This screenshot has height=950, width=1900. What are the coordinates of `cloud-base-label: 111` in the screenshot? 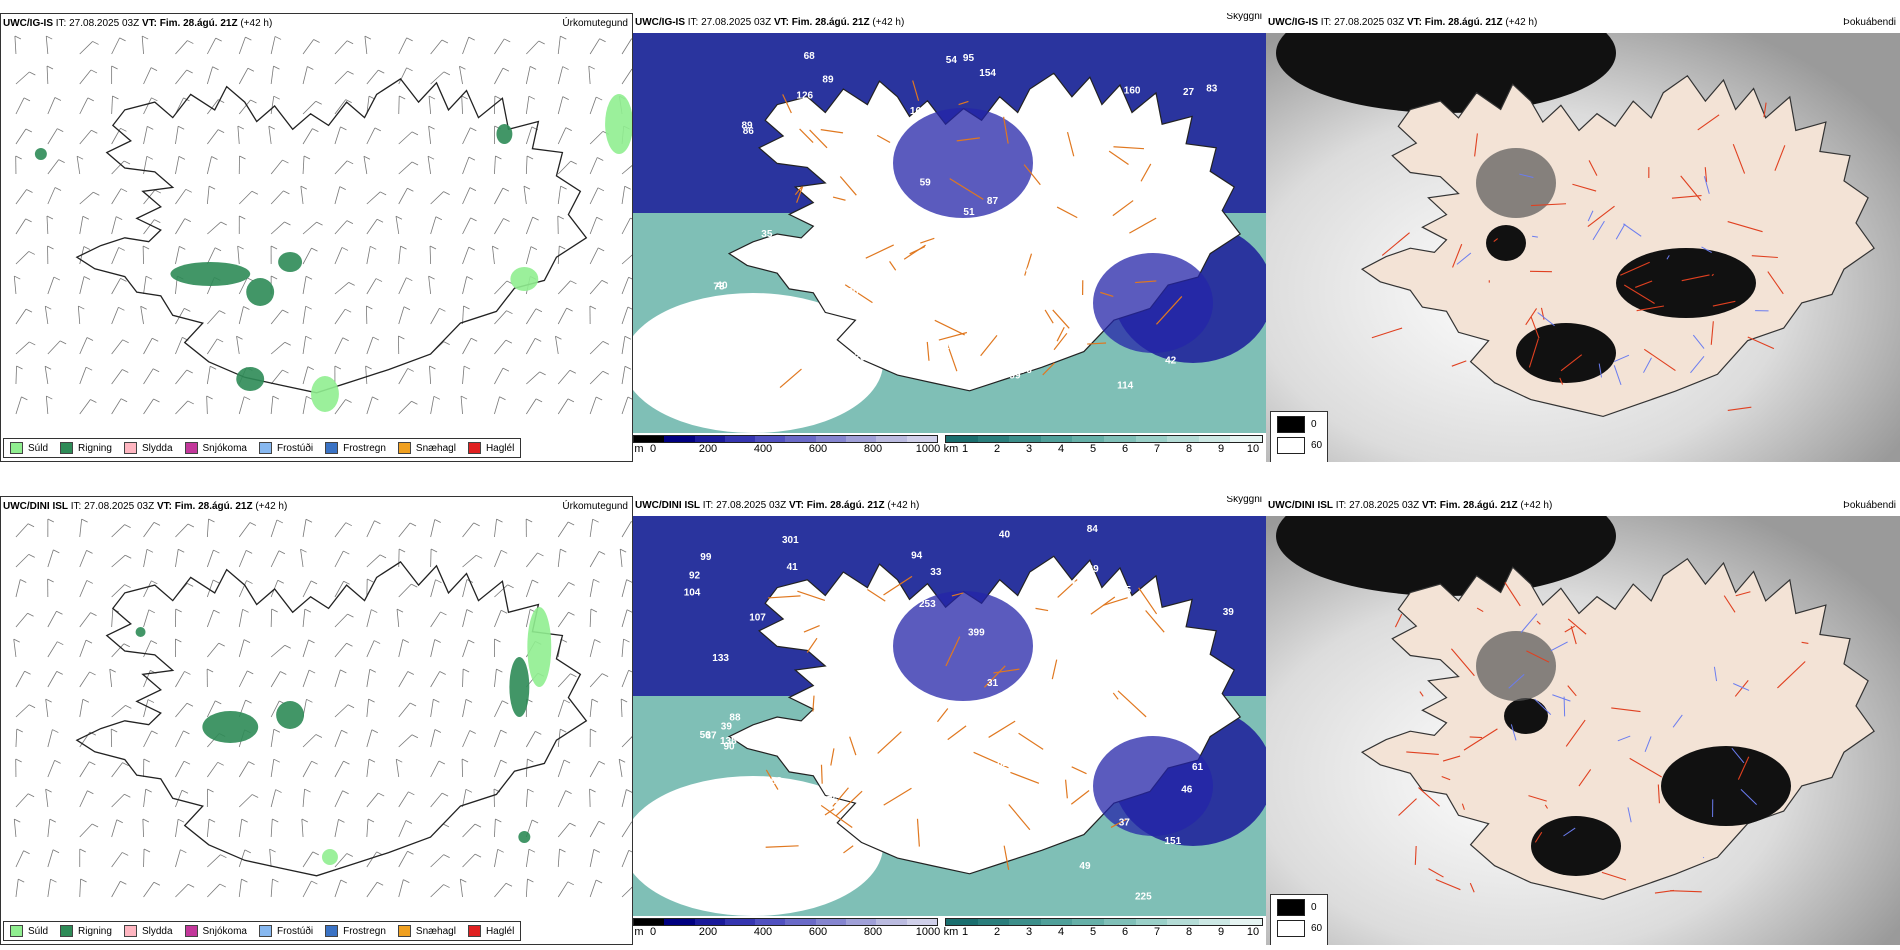 It's located at (1138, 138).